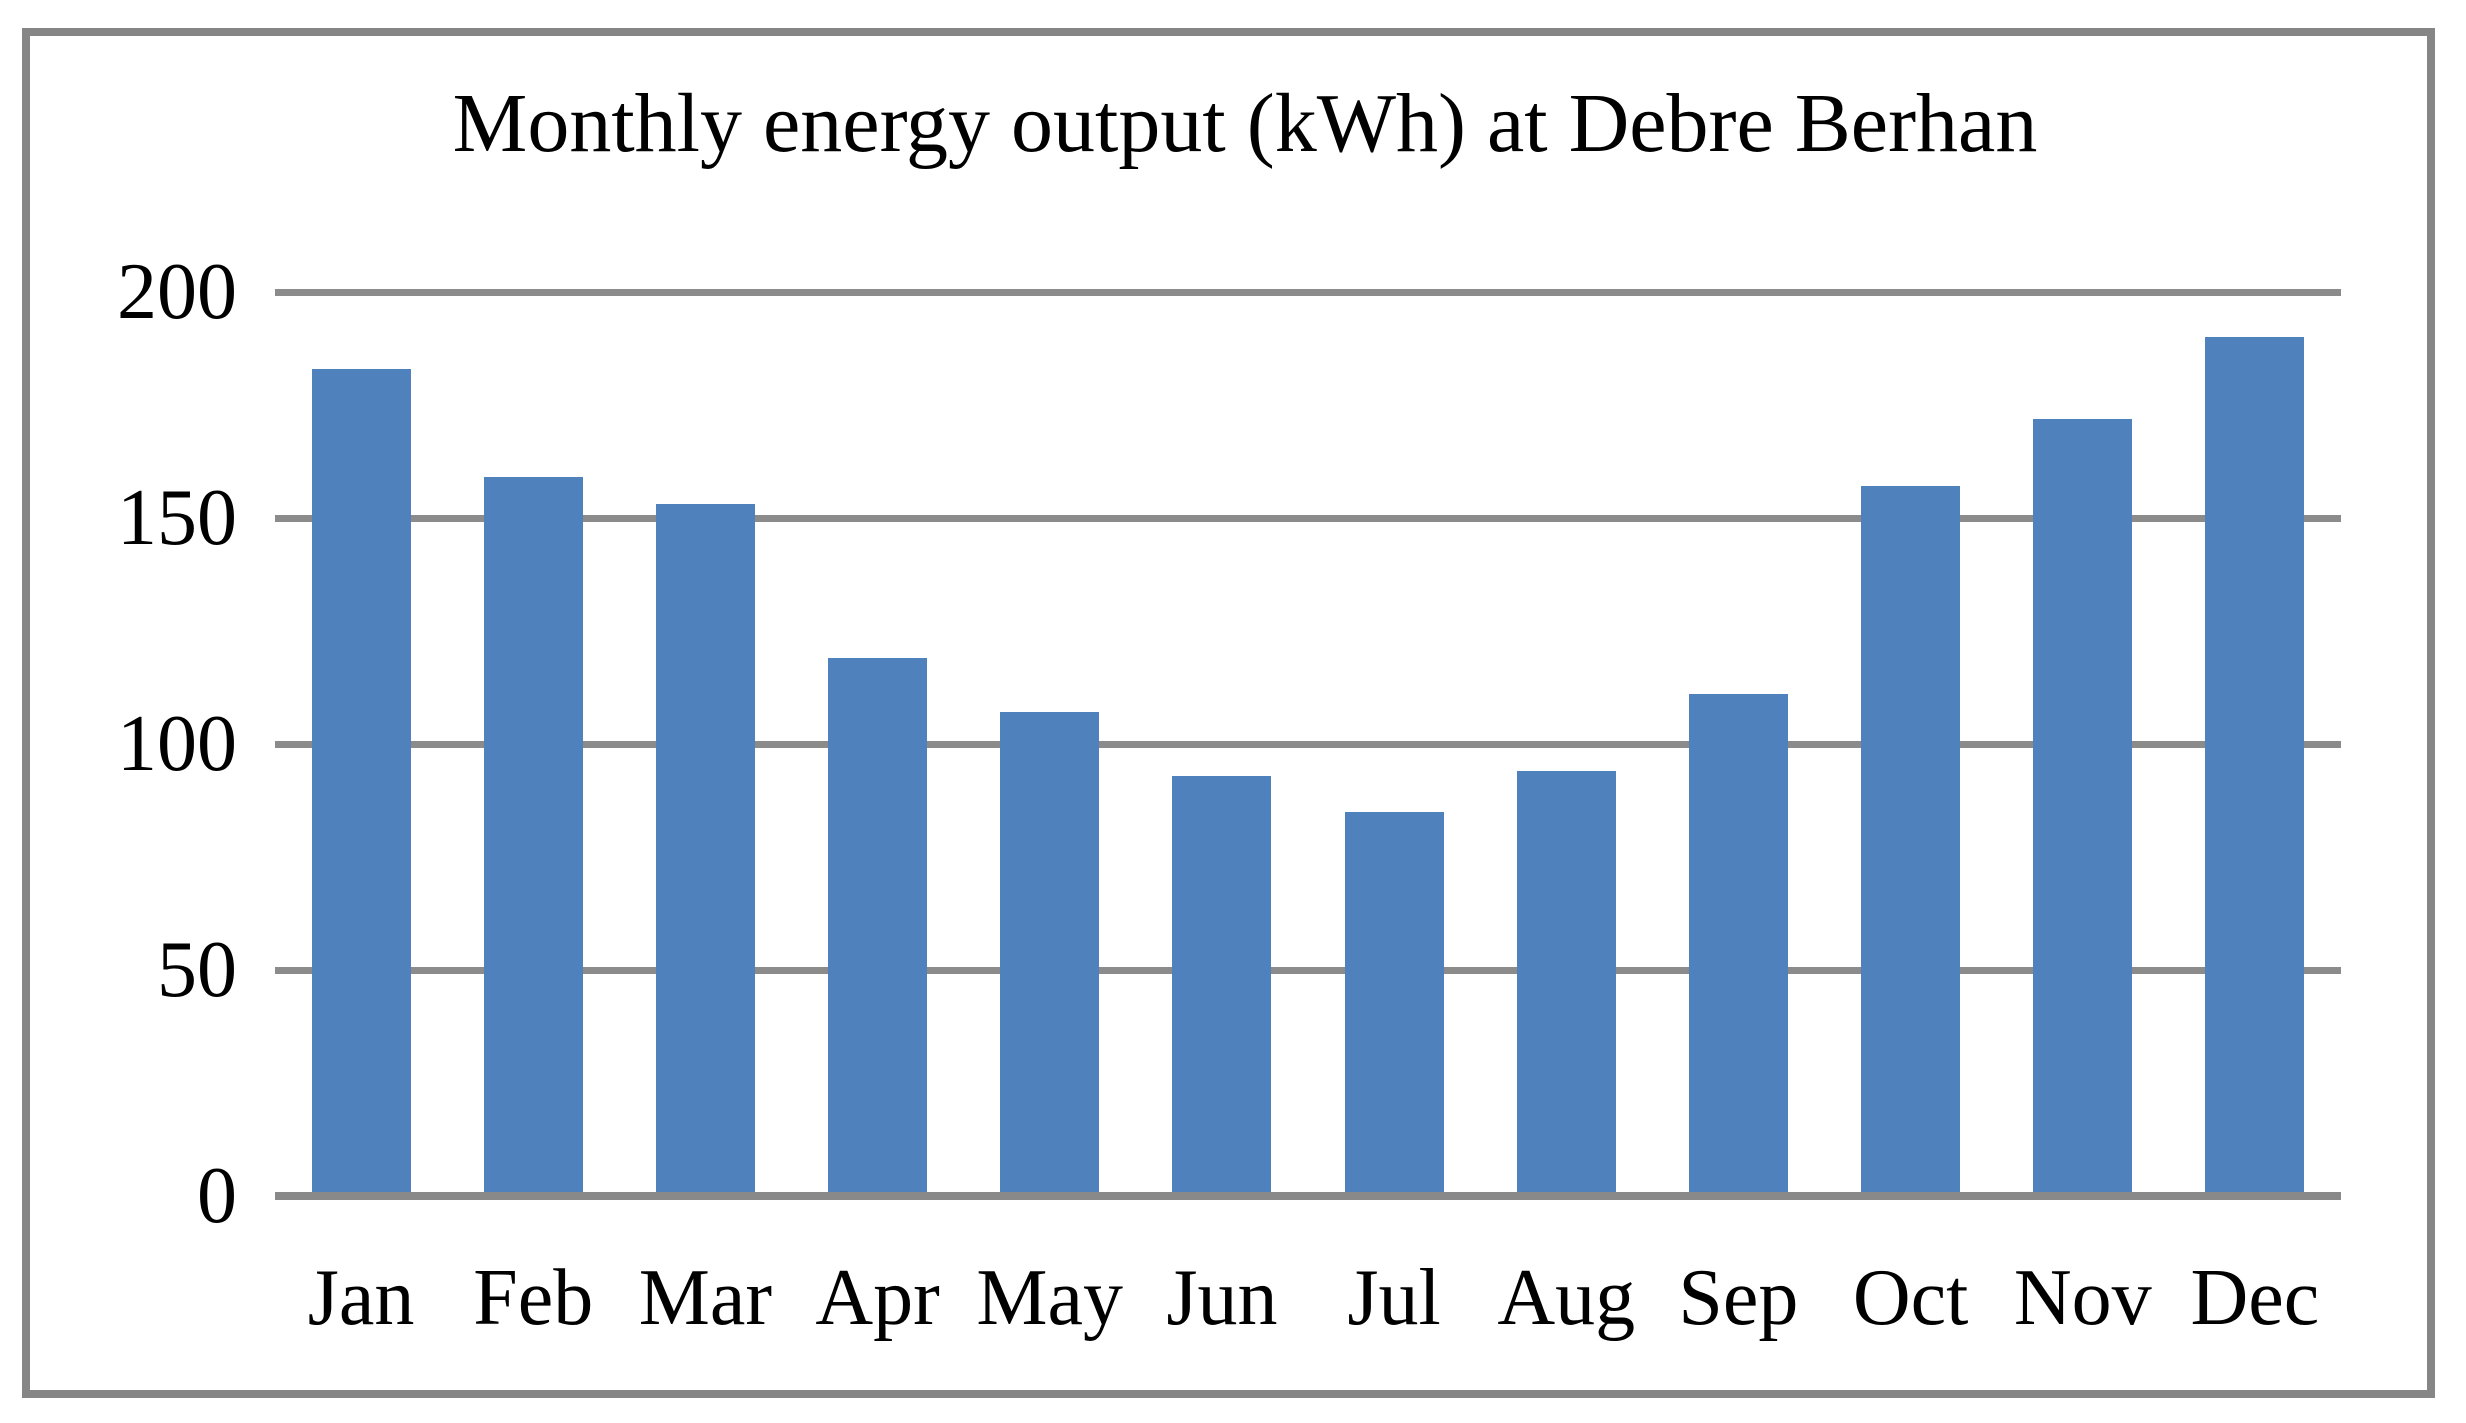 This screenshot has height=1423, width=2466. What do you see at coordinates (1566, 1298) in the screenshot?
I see `x-tick-label-aug: Aug` at bounding box center [1566, 1298].